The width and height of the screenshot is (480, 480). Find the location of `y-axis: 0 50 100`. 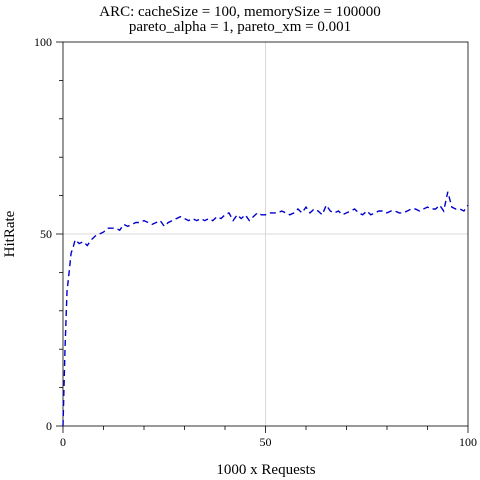

y-axis: 0 50 100 is located at coordinates (48, 234).